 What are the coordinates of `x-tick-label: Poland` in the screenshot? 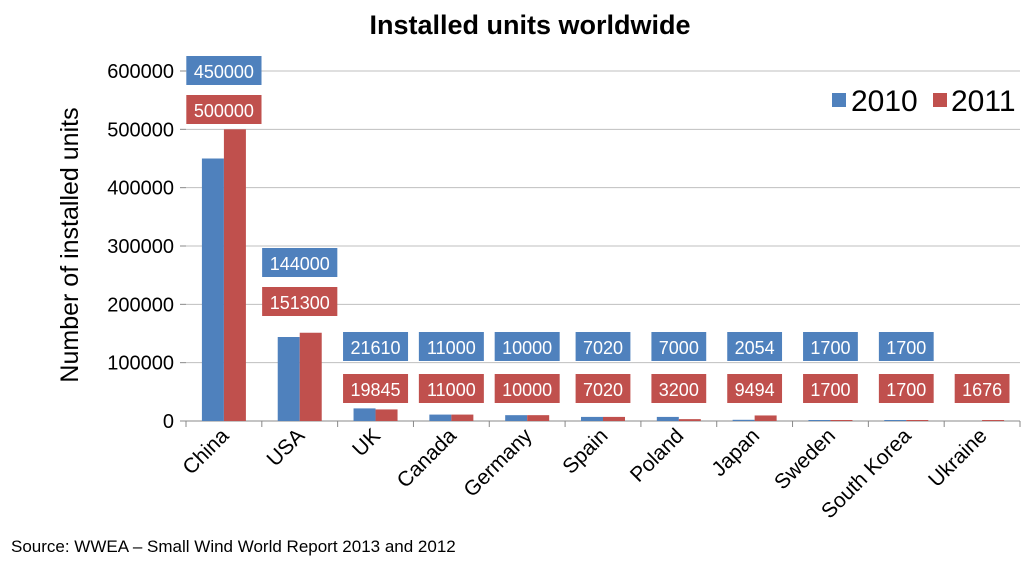 It's located at (657, 455).